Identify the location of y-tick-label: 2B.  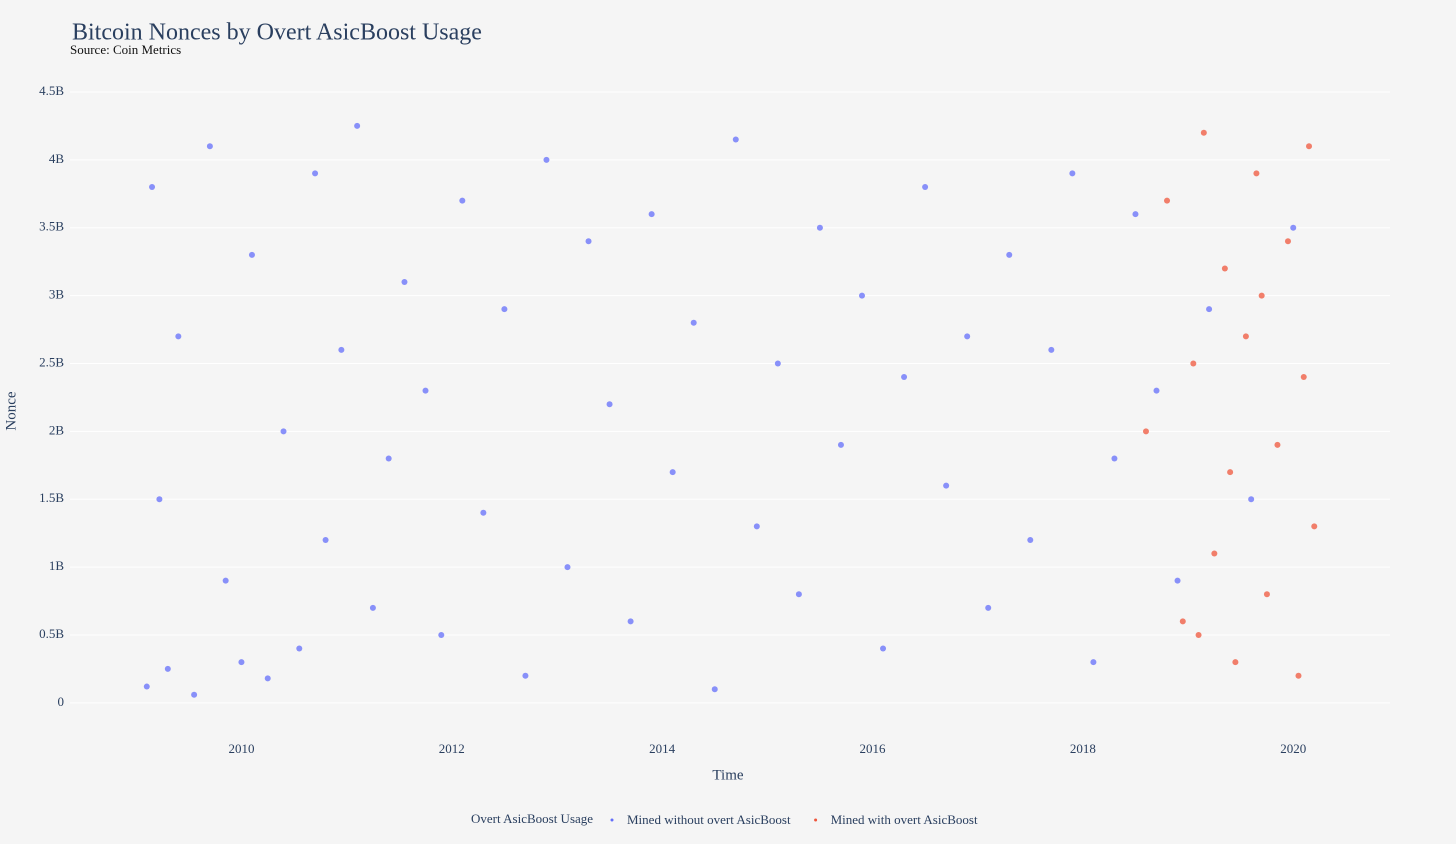
(57, 429).